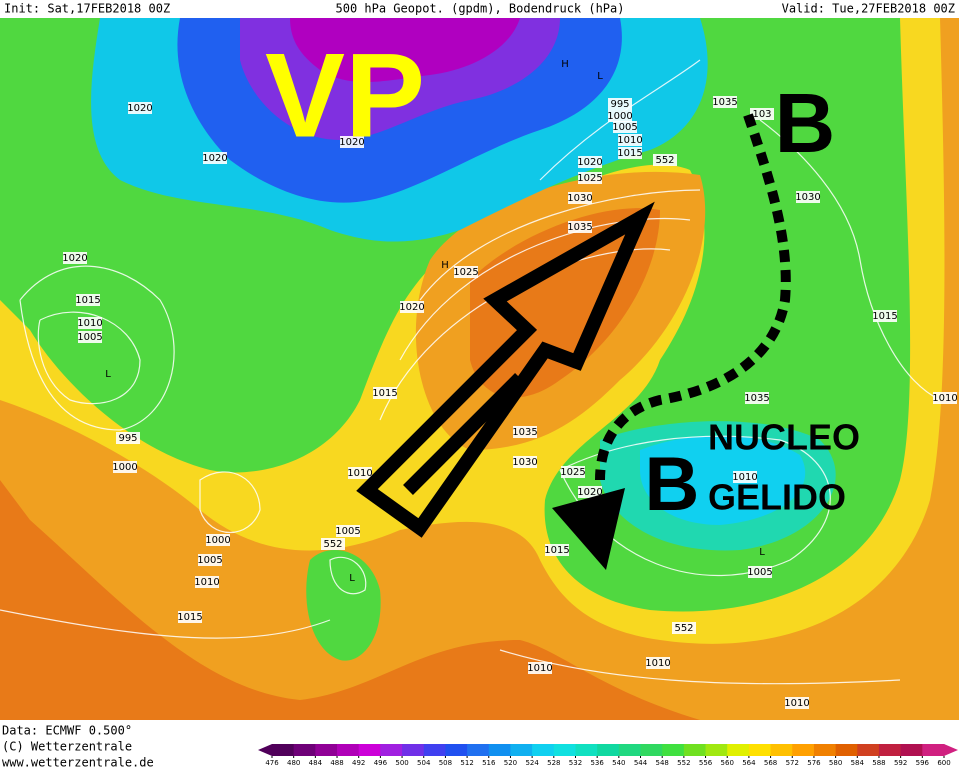 This screenshot has width=959, height=770. Describe the element at coordinates (466, 763) in the screenshot. I see `colorbar-tick-label: 512` at that location.